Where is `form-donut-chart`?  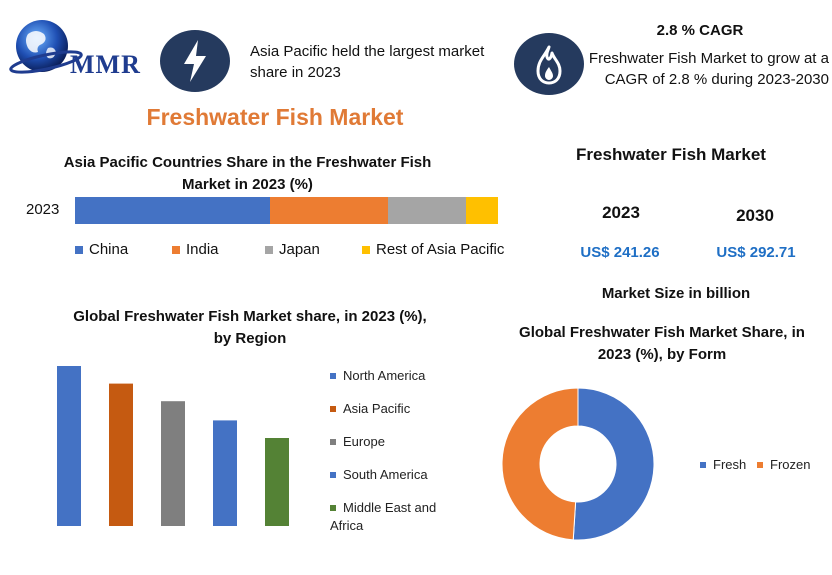
form-donut-chart is located at coordinates (578, 464).